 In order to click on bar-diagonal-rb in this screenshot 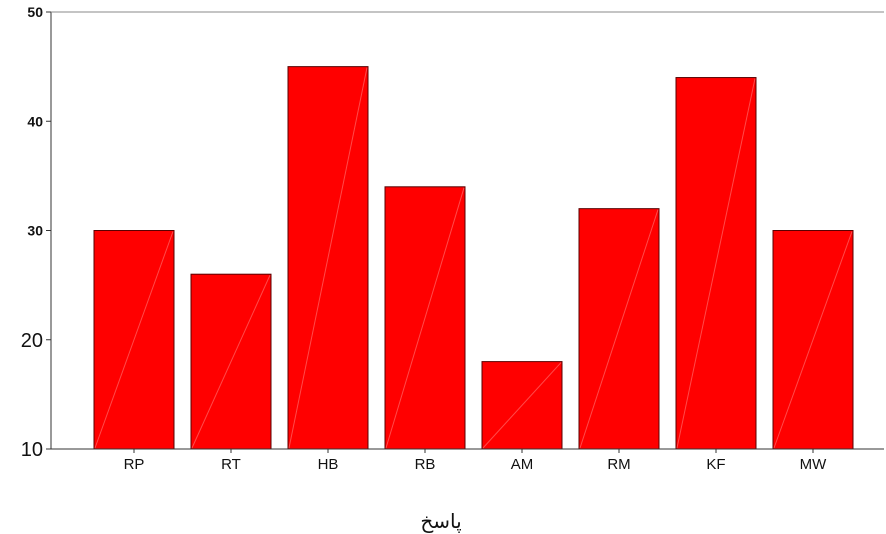, I will do `click(425, 318)`.